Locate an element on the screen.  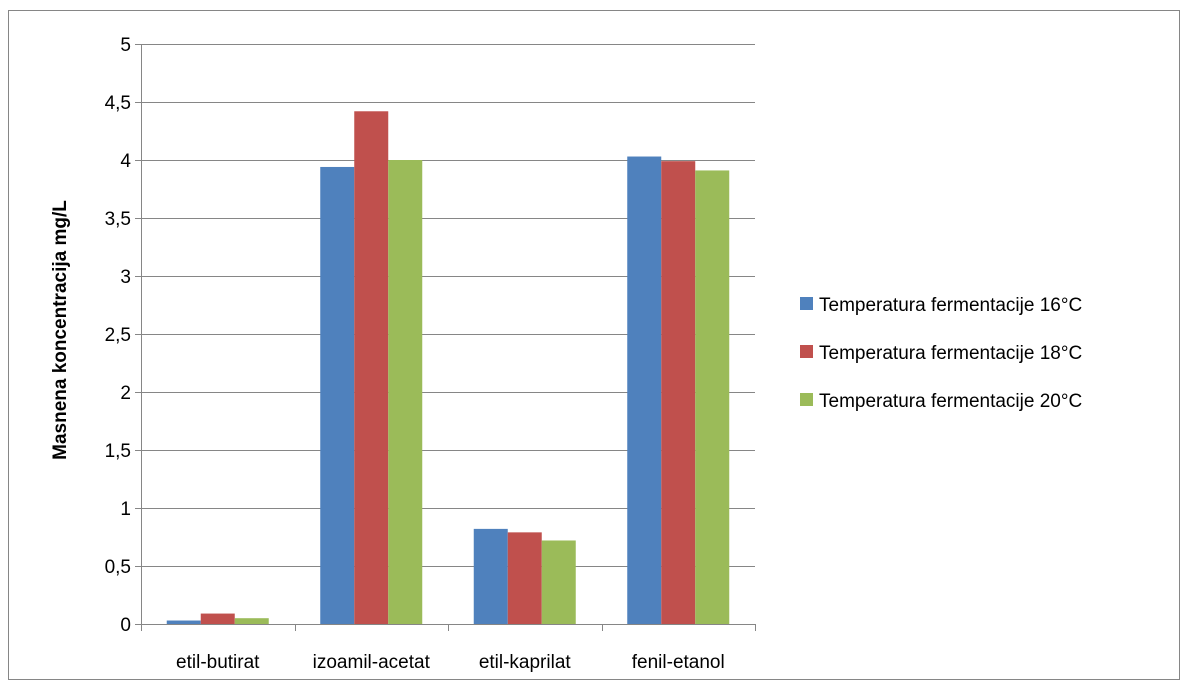
y-tick-labels: 0 0,5 1 1,5 2 2,5 3 3,5 4 4,5 5 is located at coordinates (118, 335).